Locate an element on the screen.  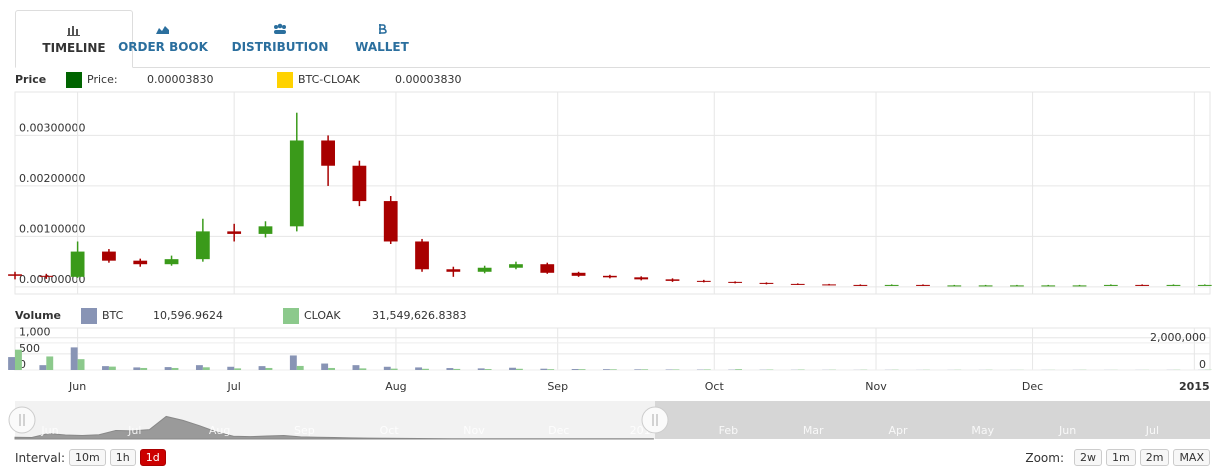
x-tick-label: Dec is located at coordinates (1032, 386).